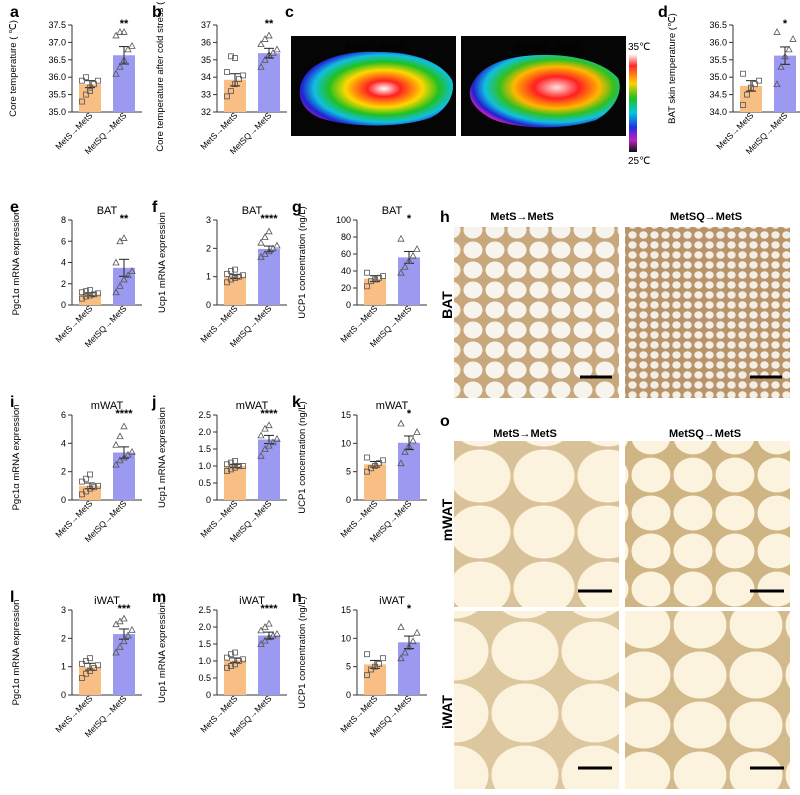  Describe the element at coordinates (57, 42) in the screenshot. I see `y-tick-label: 37.0` at that location.